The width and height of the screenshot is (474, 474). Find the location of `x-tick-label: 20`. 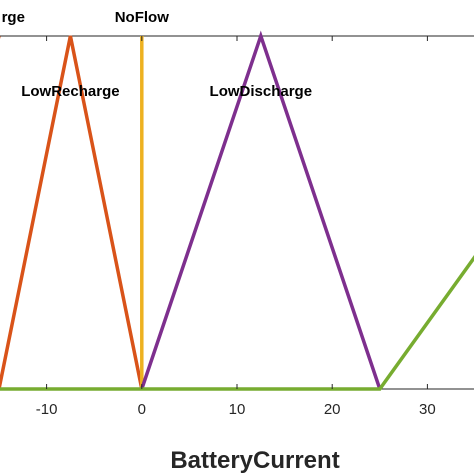

x-tick-label: 20 is located at coordinates (332, 409).